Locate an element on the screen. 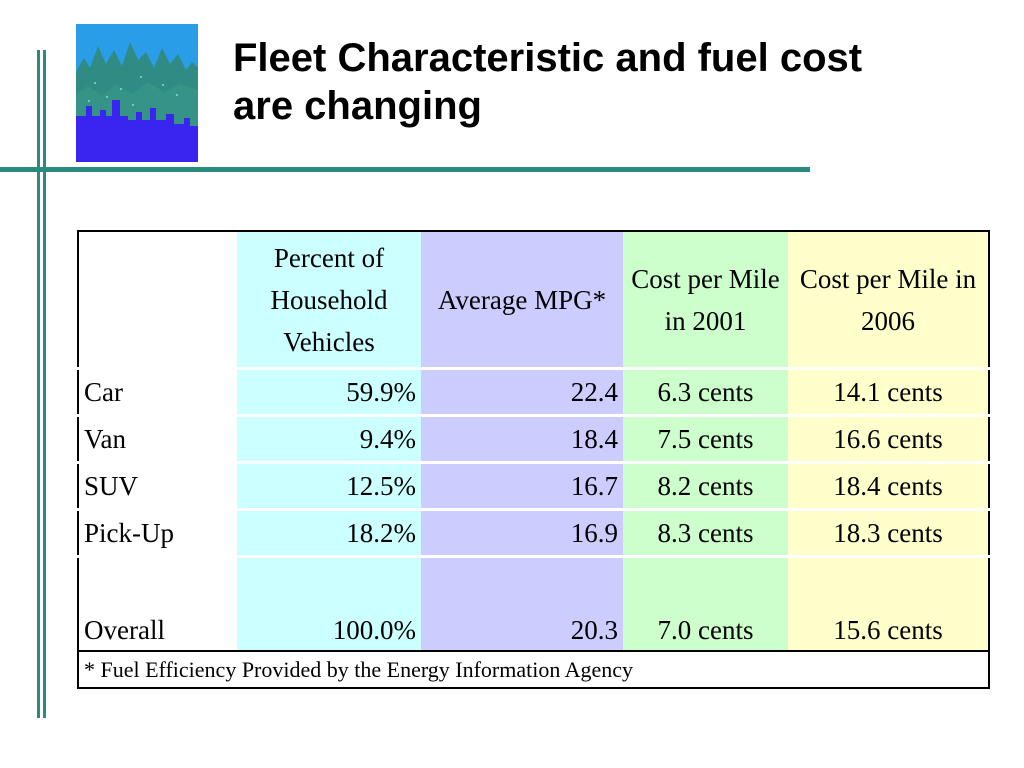  table-row: Van 9.4% 18.4 7.5 cents 16.6 cents is located at coordinates (533, 438).